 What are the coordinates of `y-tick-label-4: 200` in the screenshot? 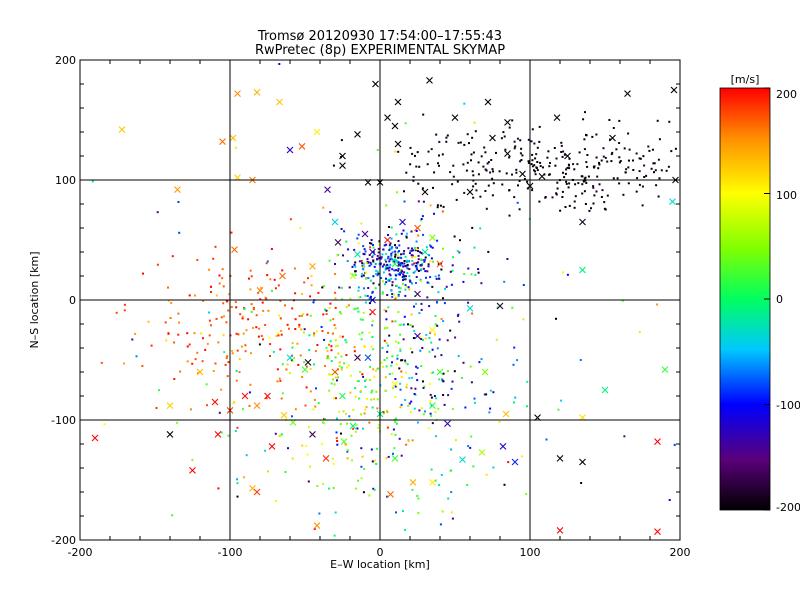 It's located at (65, 60).